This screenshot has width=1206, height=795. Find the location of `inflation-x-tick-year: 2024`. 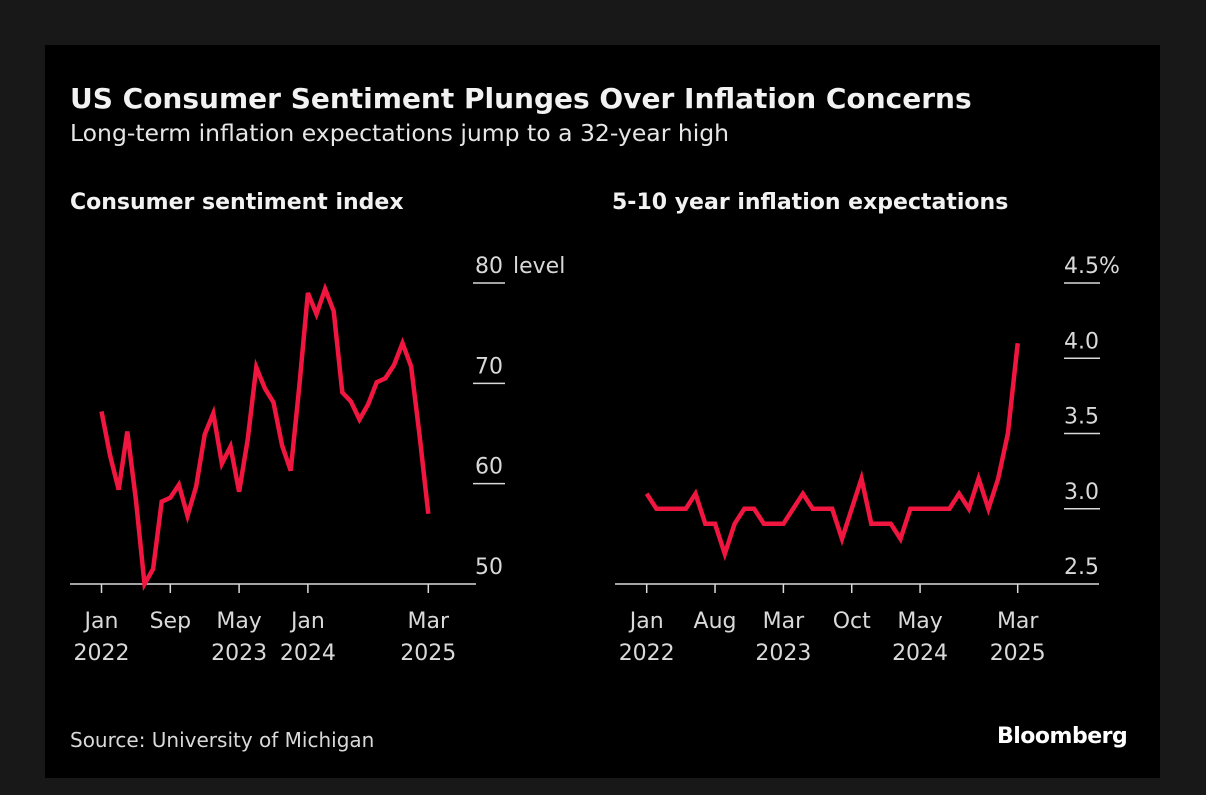

inflation-x-tick-year: 2024 is located at coordinates (920, 653).